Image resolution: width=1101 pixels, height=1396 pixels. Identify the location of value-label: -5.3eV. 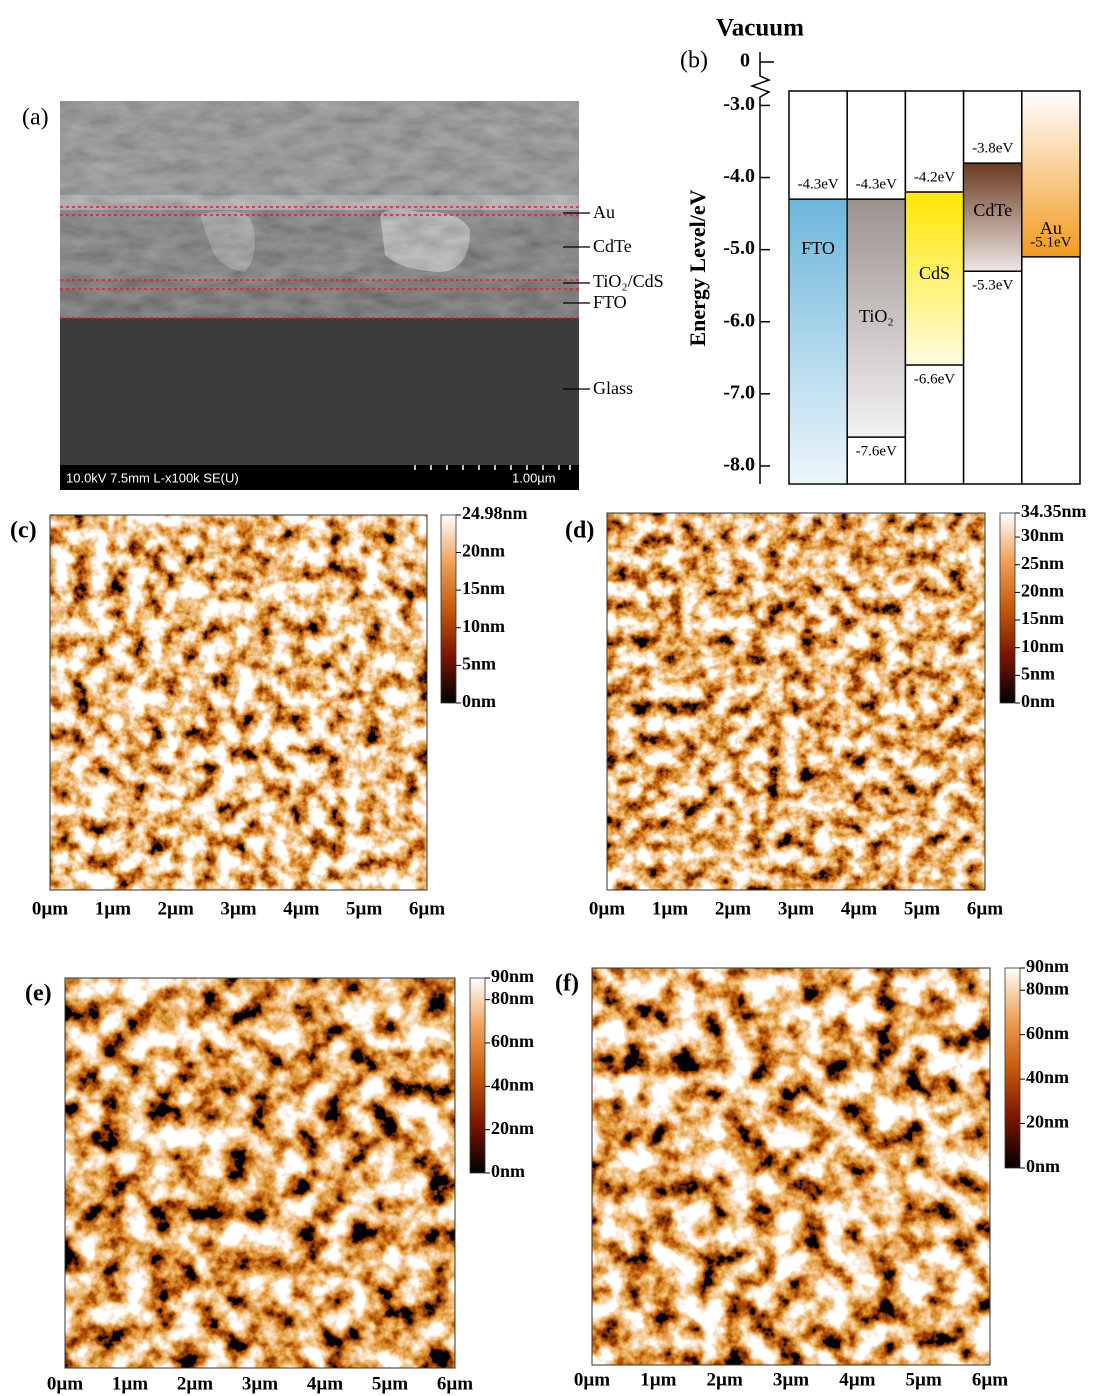
(992, 286).